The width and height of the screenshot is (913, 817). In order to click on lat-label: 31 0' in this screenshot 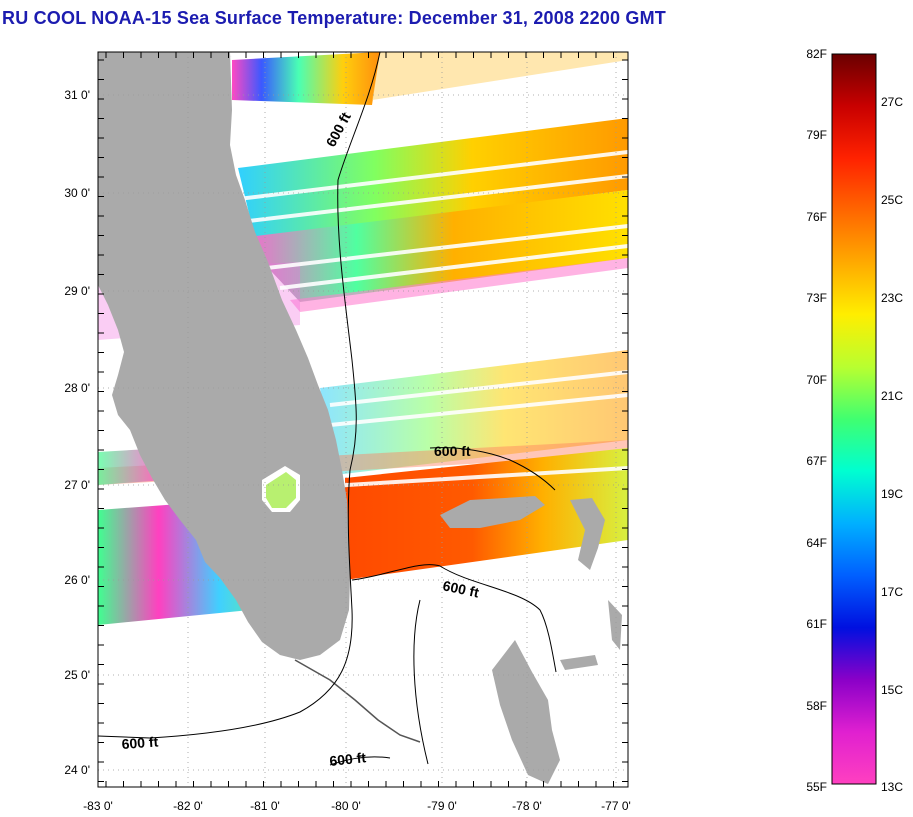, I will do `click(77, 95)`.